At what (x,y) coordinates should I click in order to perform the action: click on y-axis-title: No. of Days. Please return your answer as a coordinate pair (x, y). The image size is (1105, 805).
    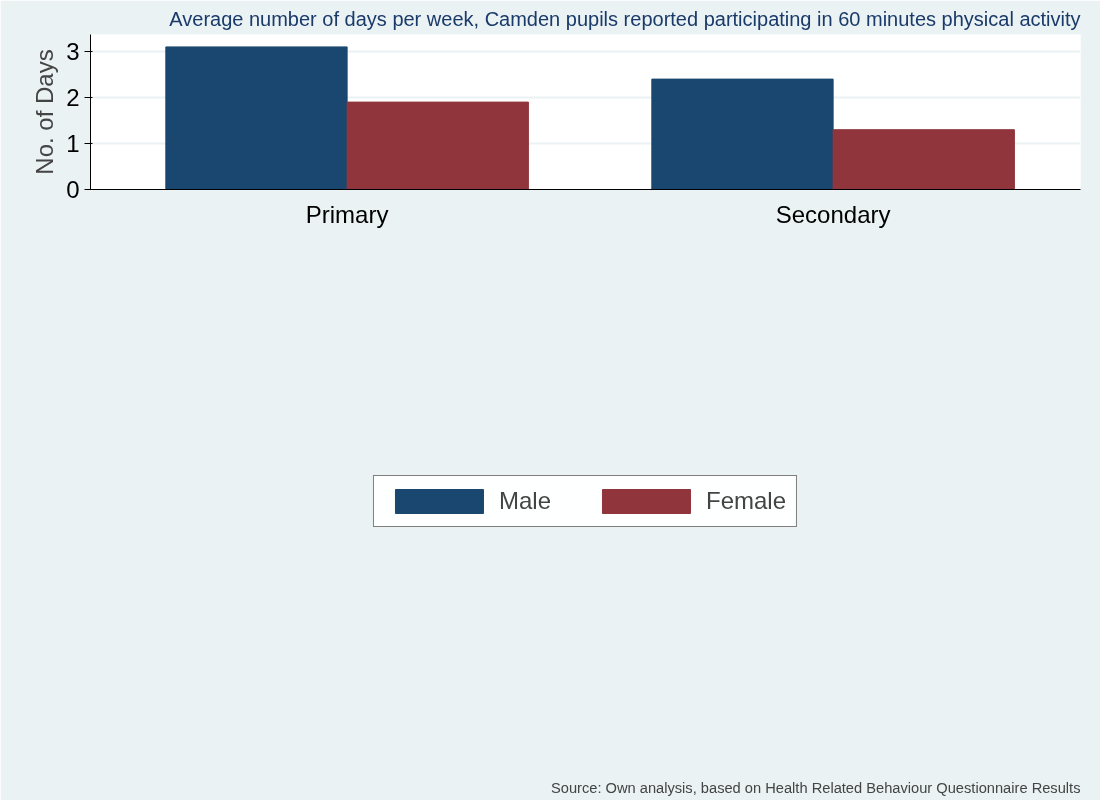
    Looking at the image, I should click on (45, 112).